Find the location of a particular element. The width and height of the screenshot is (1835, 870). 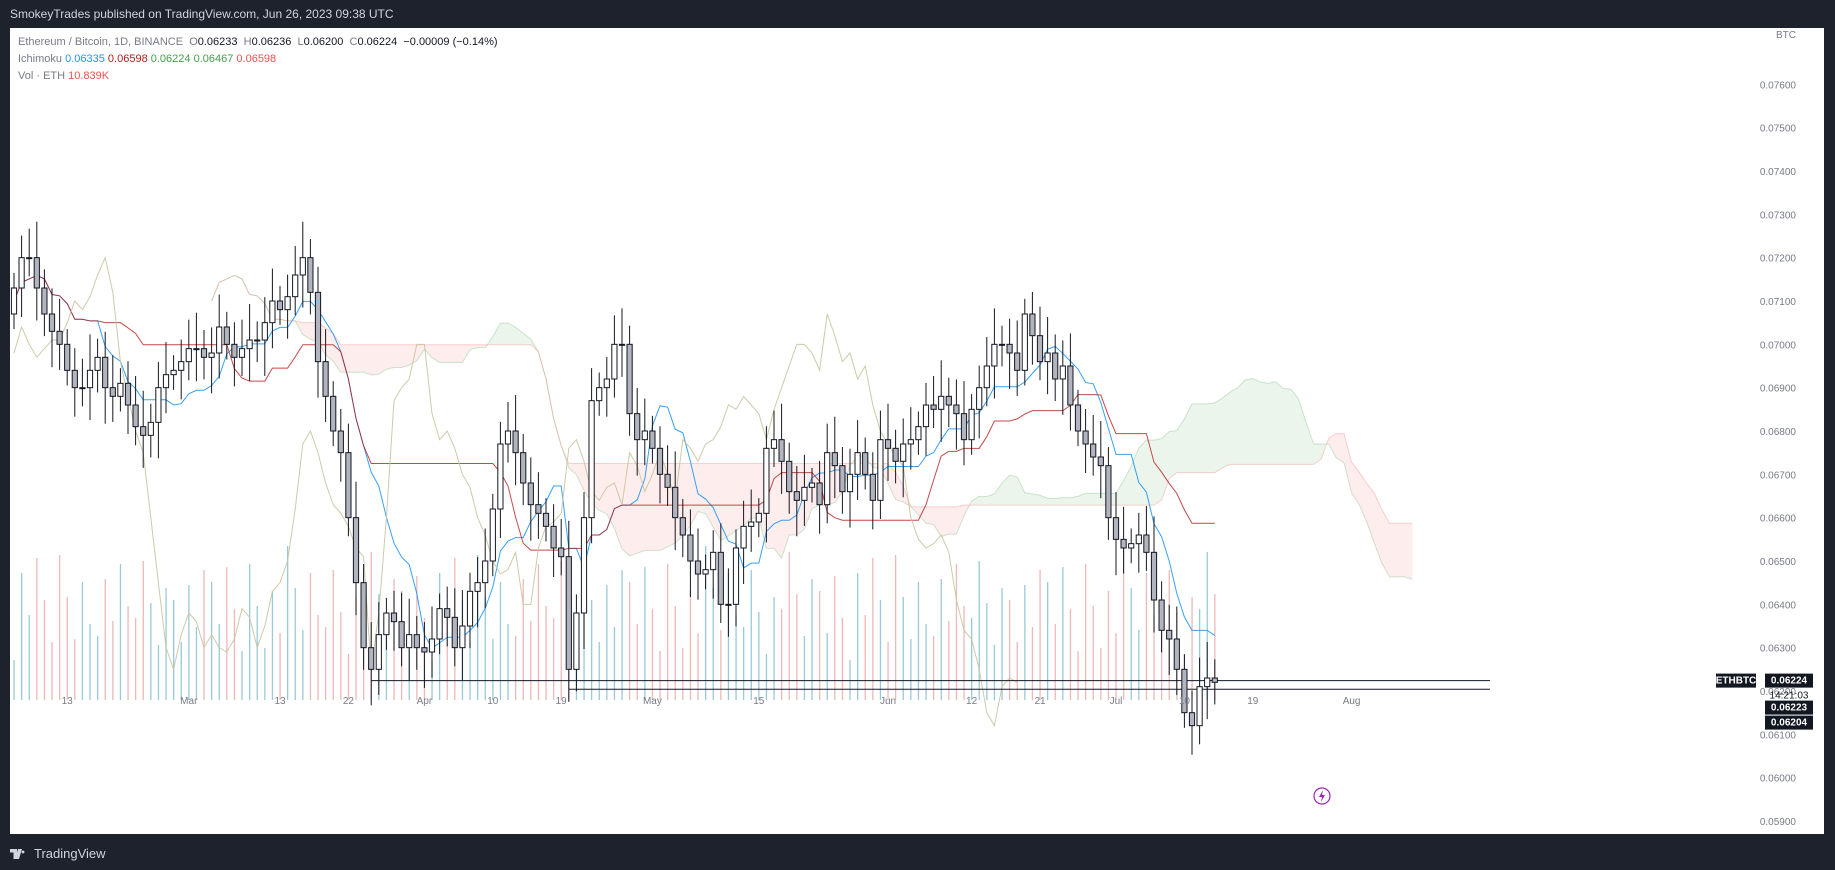

ichimoku-lead1-value: 0.06467 is located at coordinates (213, 59).